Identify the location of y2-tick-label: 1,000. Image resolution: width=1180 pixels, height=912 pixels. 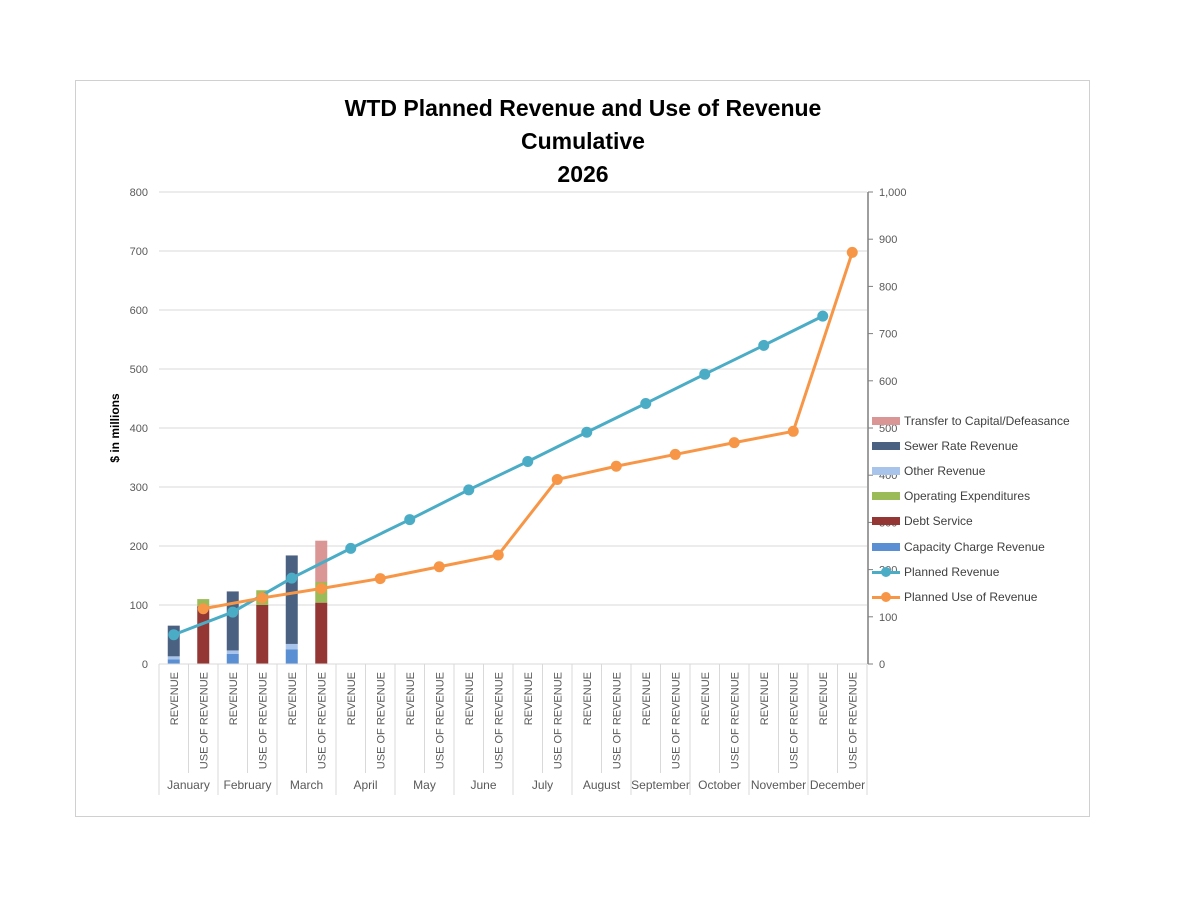
(893, 193).